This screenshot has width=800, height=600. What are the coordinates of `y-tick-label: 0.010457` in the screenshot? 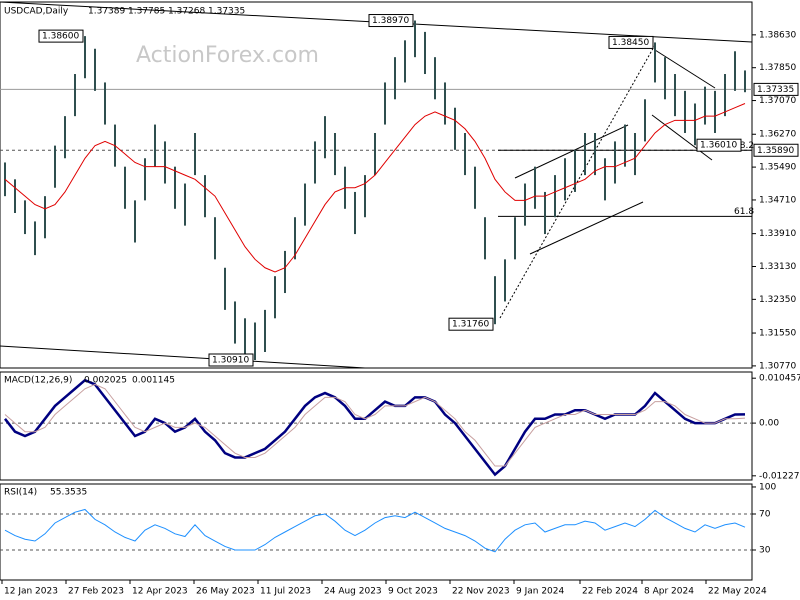 It's located at (779, 379).